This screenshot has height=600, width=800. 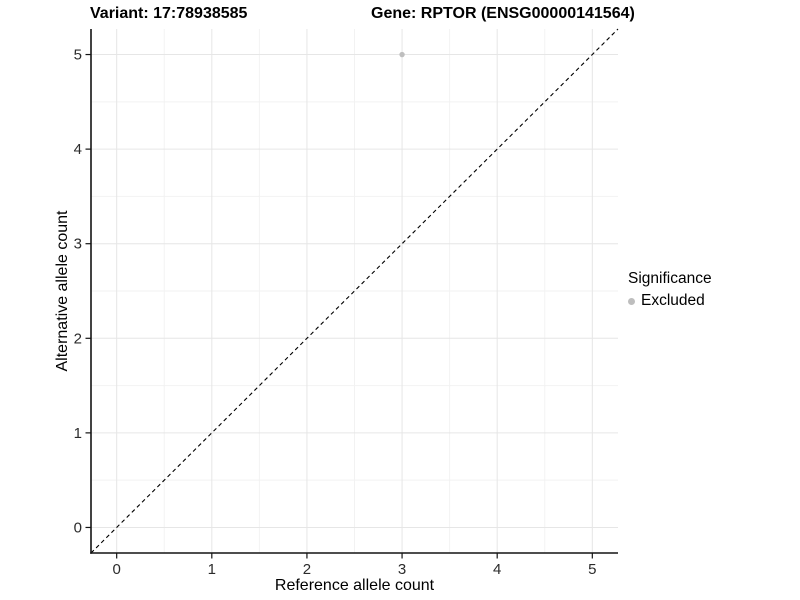 I want to click on x-tick-label: 2, so click(x=307, y=569).